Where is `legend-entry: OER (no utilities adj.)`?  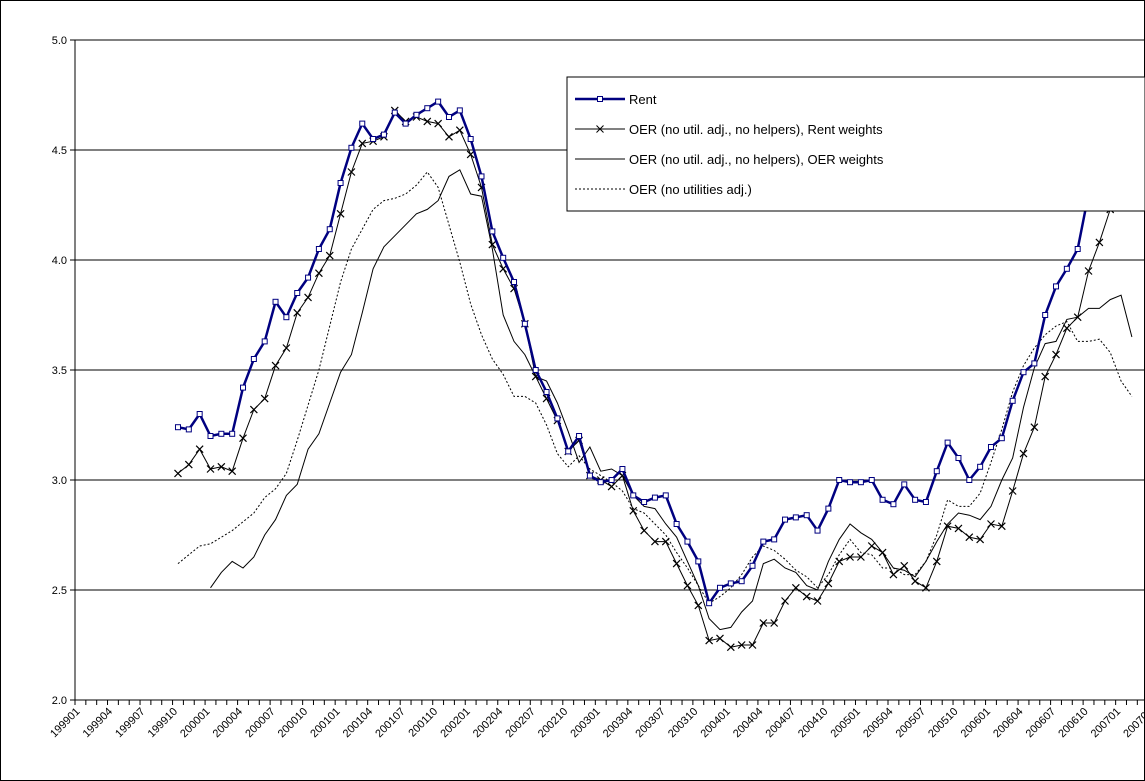 legend-entry: OER (no utilities adj.) is located at coordinates (663, 189).